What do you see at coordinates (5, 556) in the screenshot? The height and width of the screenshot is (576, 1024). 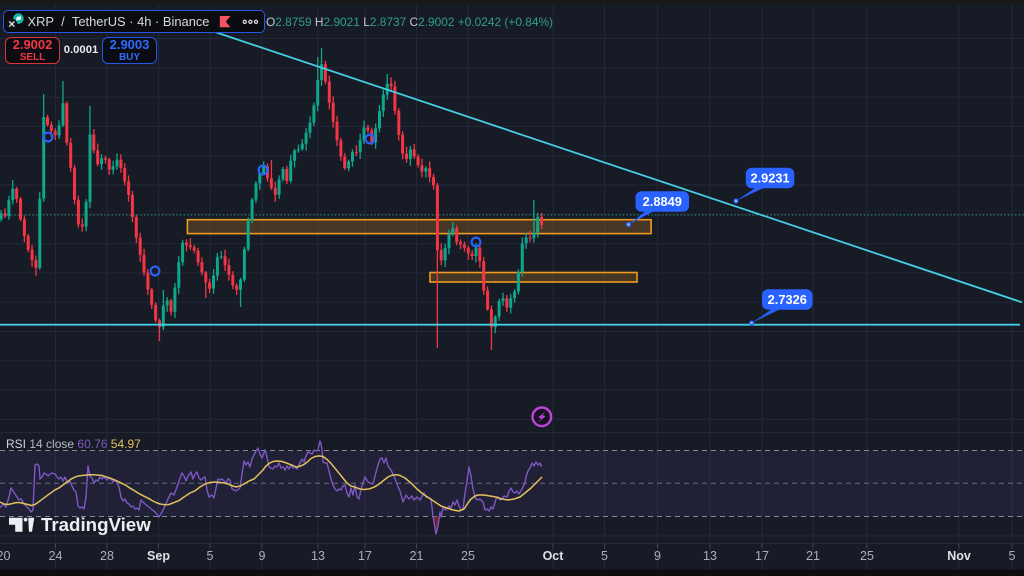 I see `svg-text: 20` at bounding box center [5, 556].